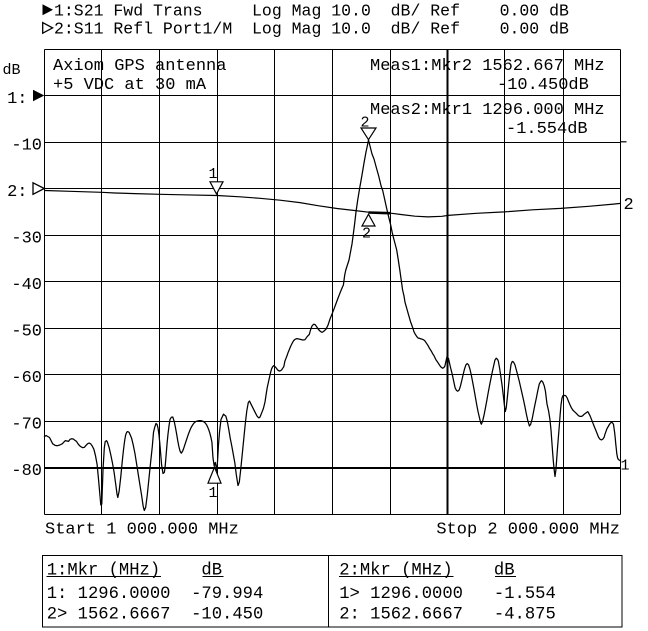 The image size is (648, 631). What do you see at coordinates (426, 571) in the screenshot?
I see `svg-text: 2:Mkr (MHz) dB` at bounding box center [426, 571].